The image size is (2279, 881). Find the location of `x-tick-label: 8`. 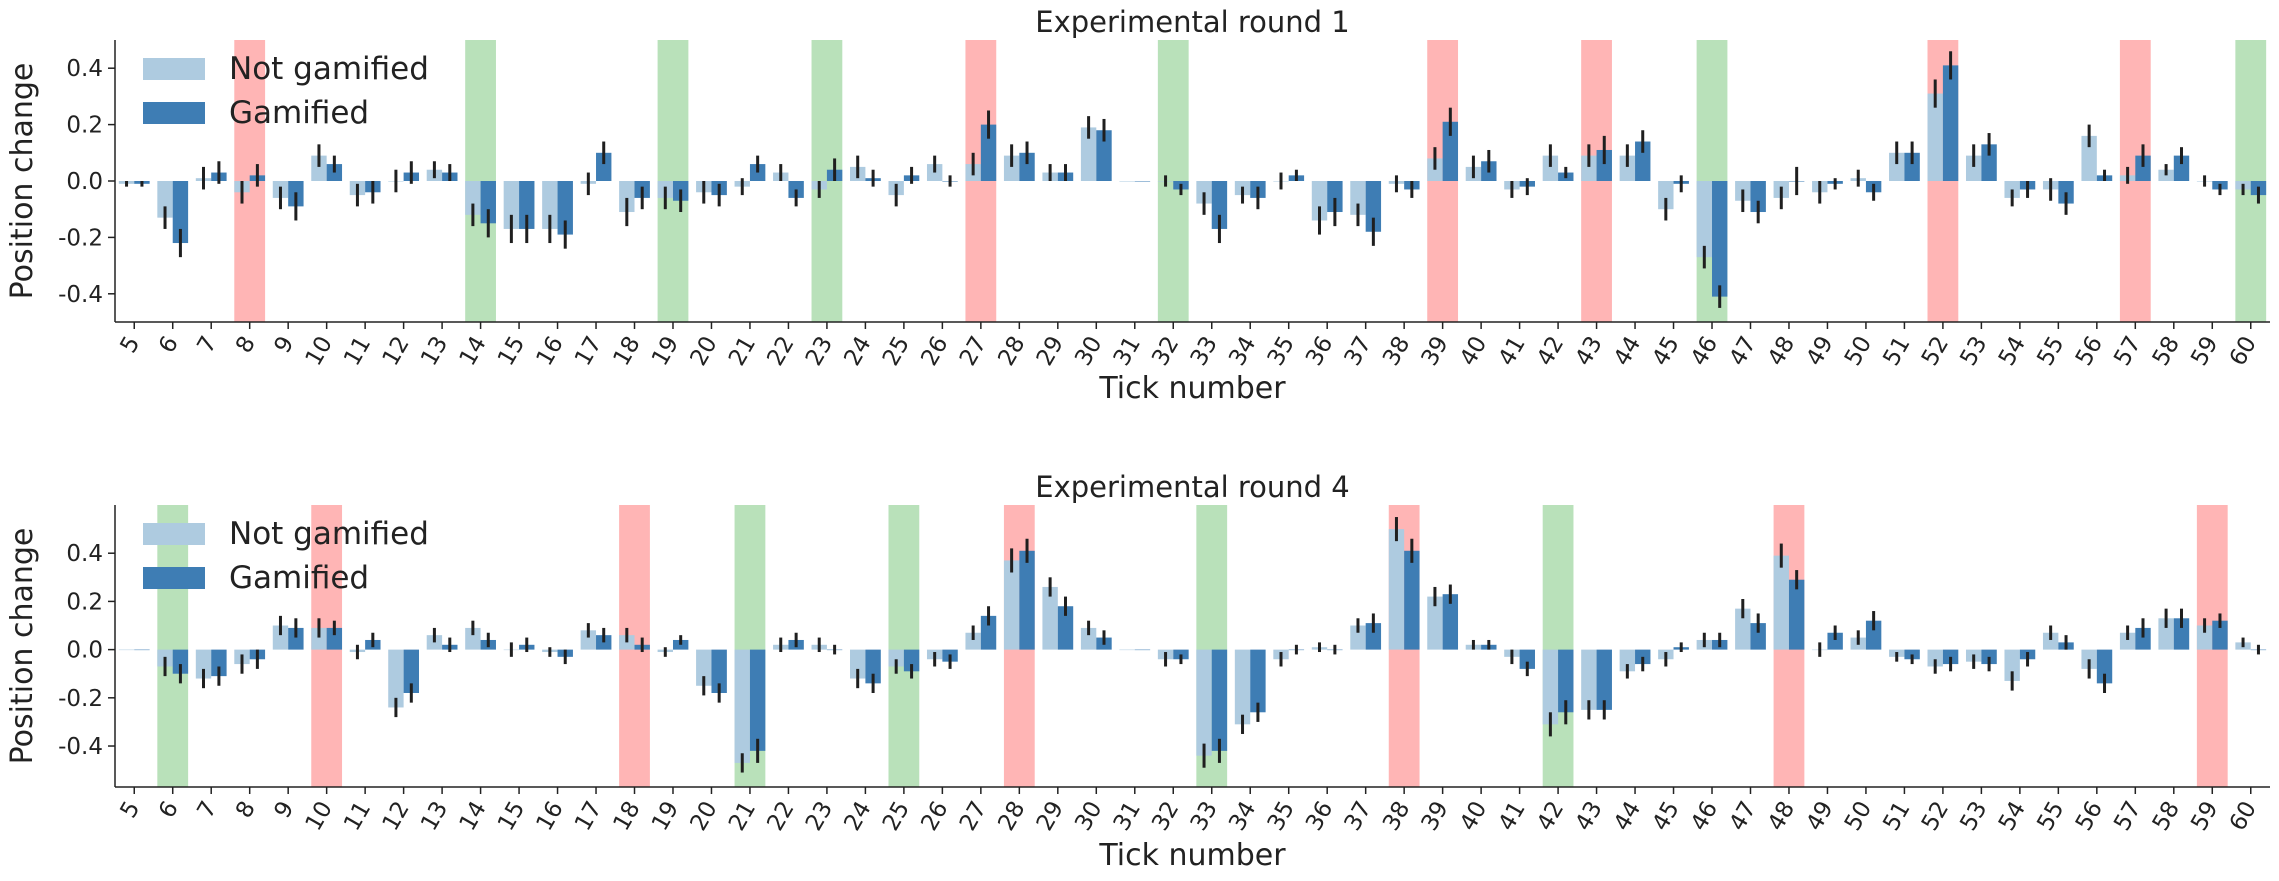

x-tick-label: 8 is located at coordinates (246, 345).